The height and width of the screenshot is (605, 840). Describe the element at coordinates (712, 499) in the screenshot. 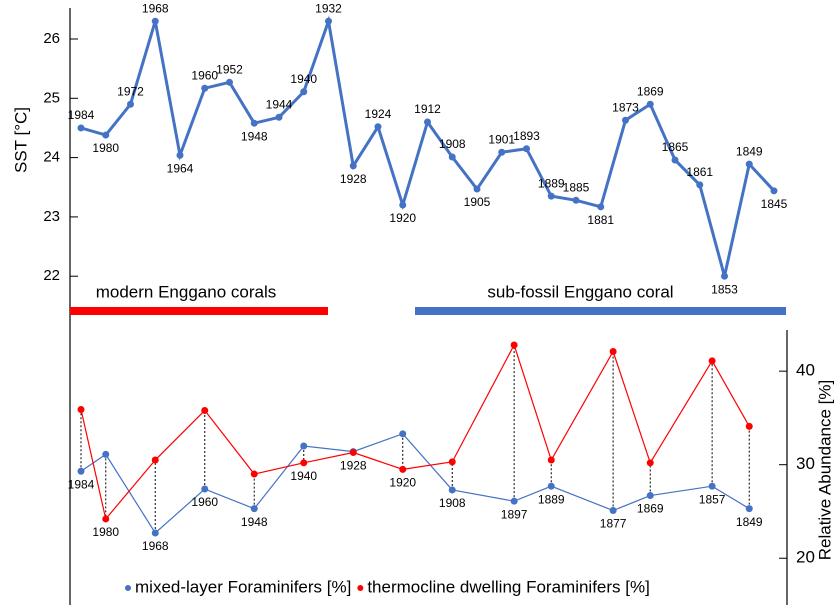

I see `data-label: 1857` at that location.